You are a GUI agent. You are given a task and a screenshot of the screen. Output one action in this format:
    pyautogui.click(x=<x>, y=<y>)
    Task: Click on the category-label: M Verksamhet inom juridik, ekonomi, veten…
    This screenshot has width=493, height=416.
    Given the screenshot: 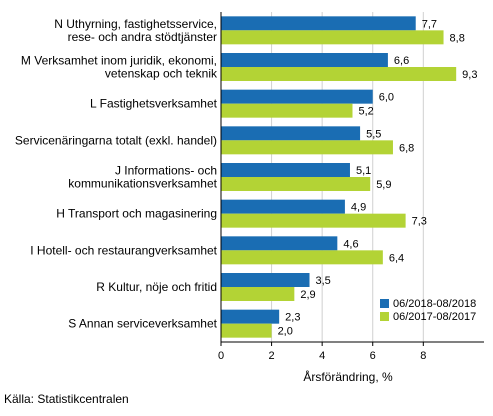 What is the action you would take?
    pyautogui.click(x=119, y=67)
    